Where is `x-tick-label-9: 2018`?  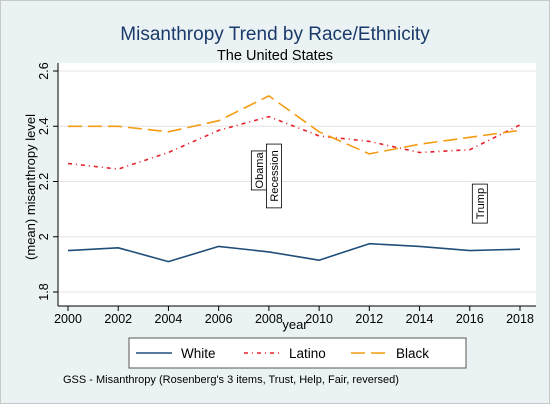 x-tick-label-9: 2018 is located at coordinates (520, 319).